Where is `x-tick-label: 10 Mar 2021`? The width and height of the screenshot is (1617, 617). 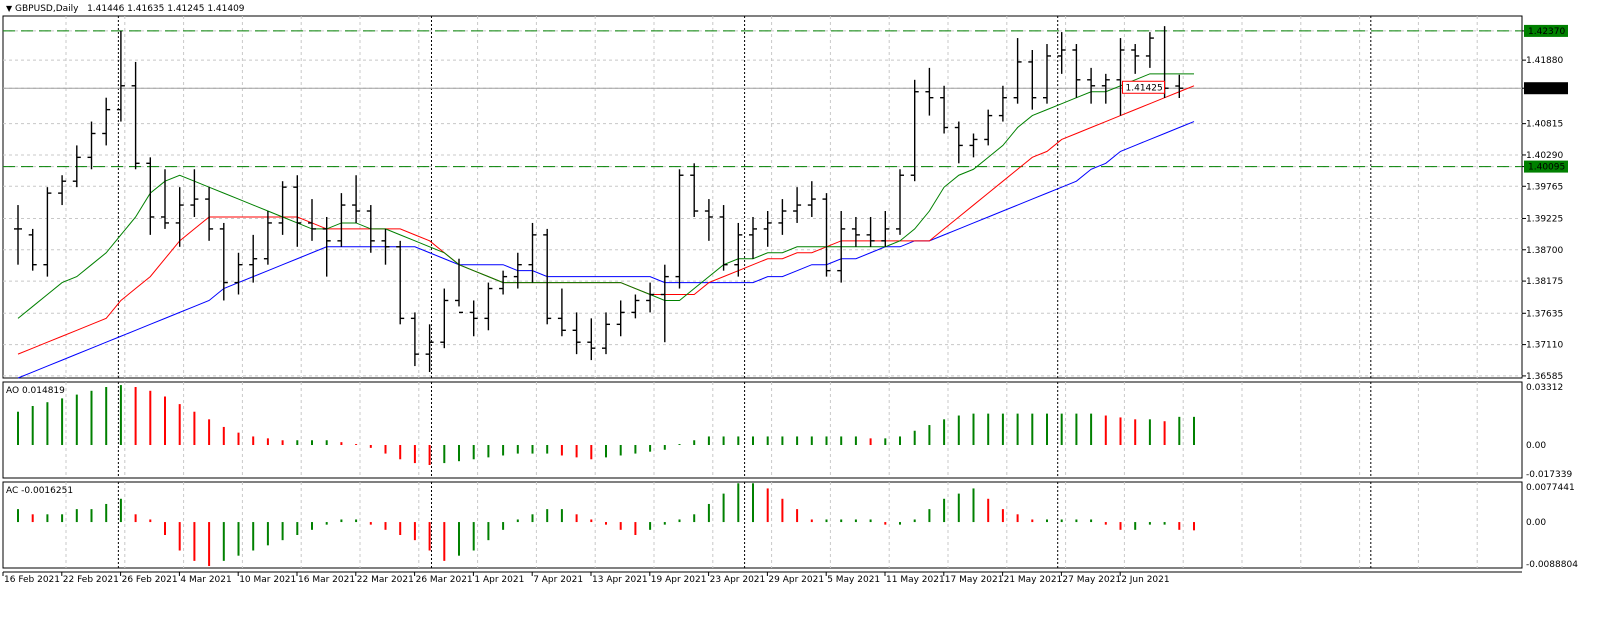 x-tick-label: 10 Mar 2021 is located at coordinates (267, 580).